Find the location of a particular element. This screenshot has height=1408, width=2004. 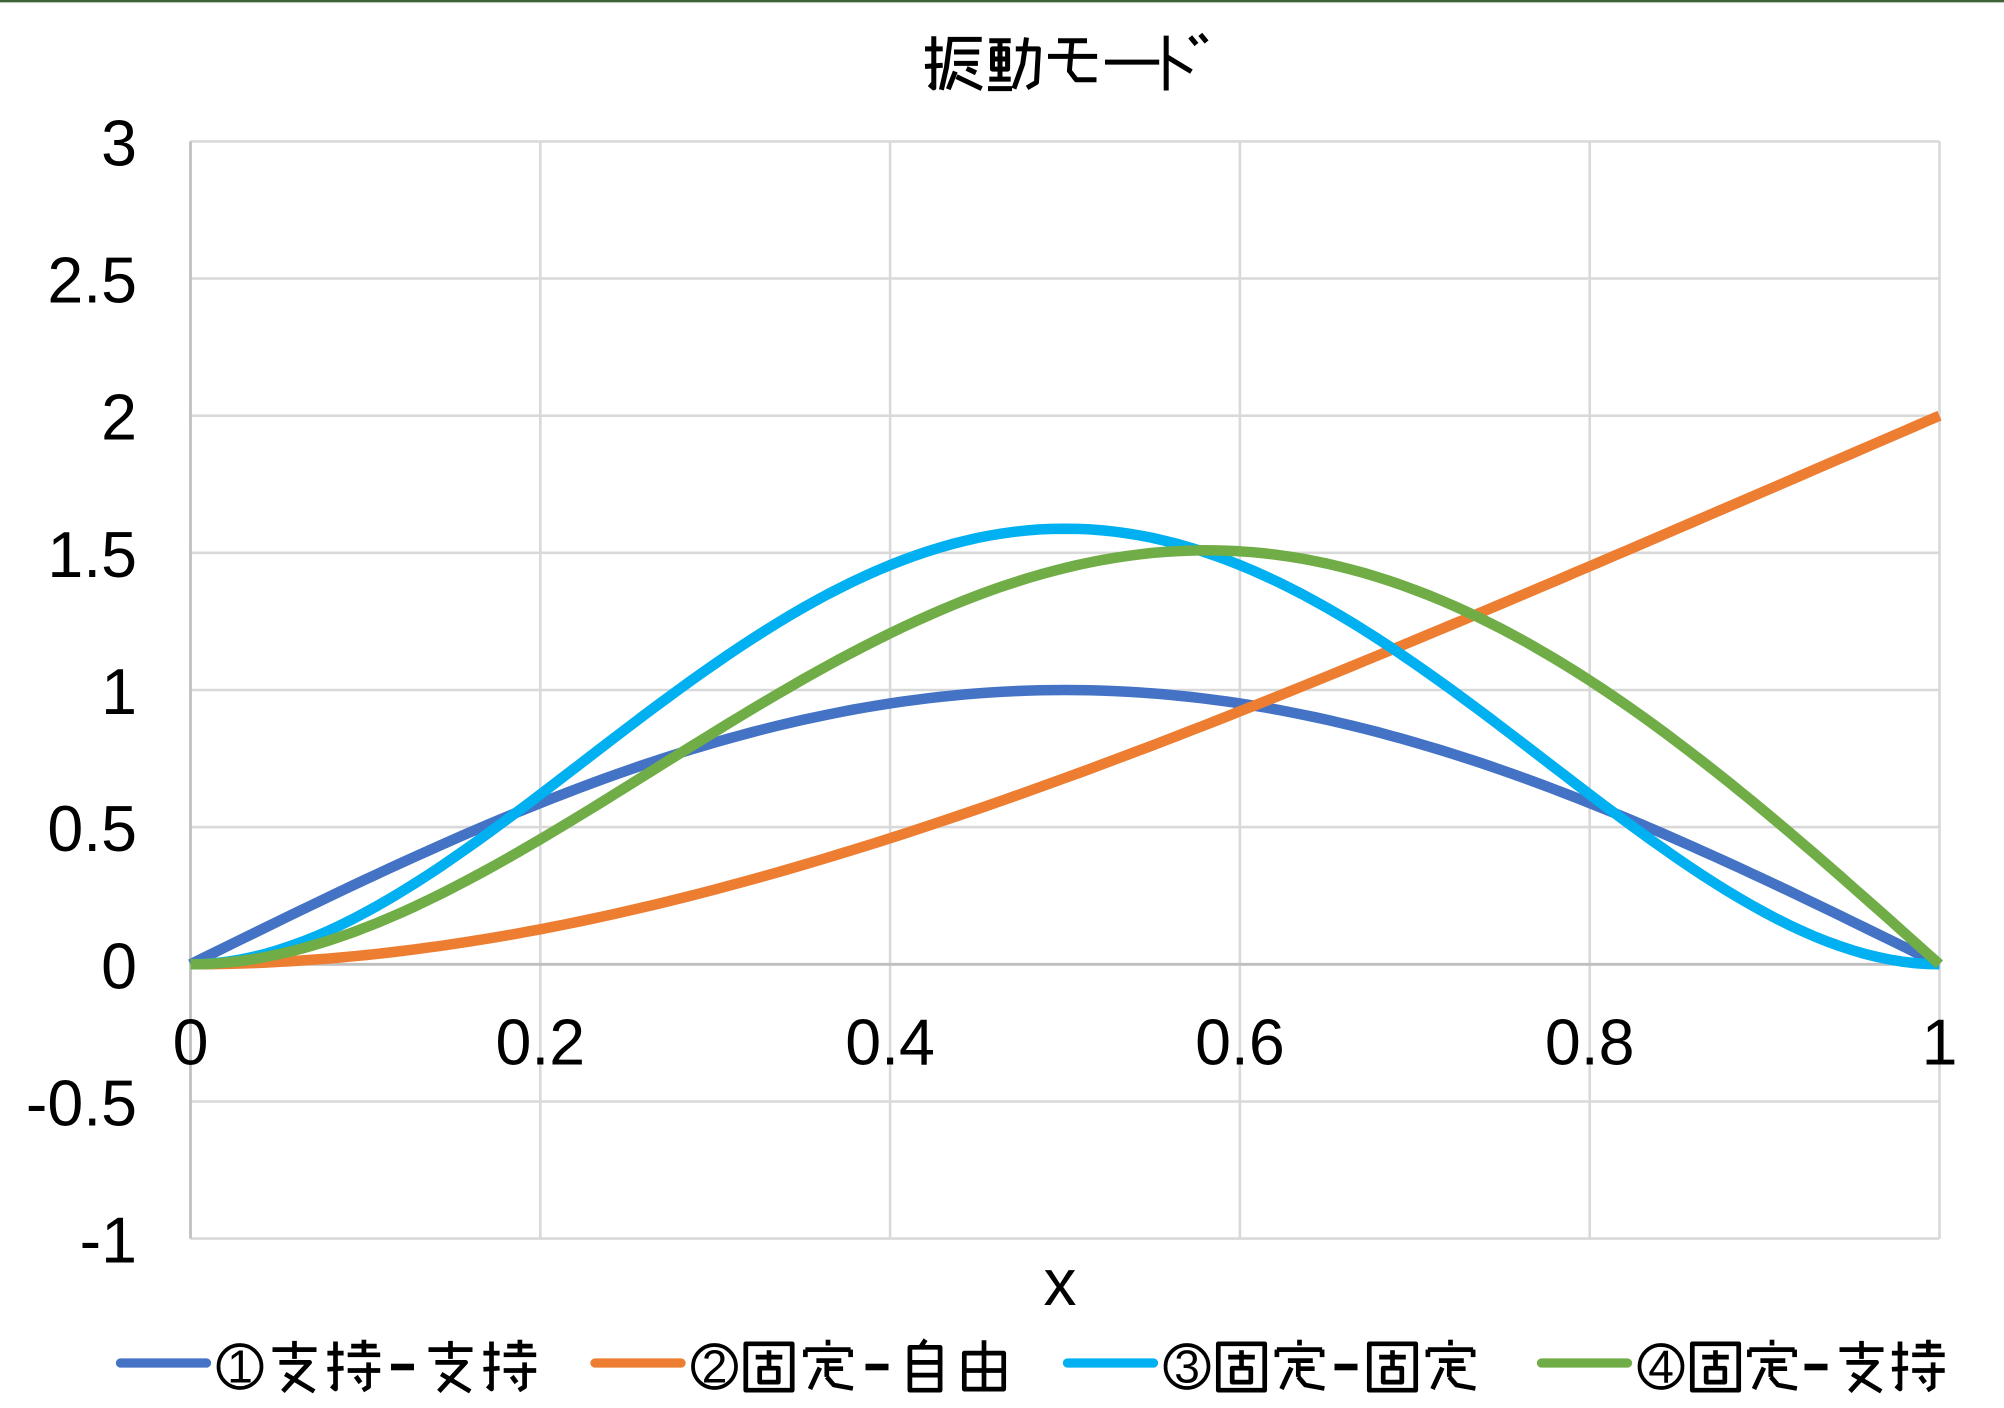

svg-text: 0.5 is located at coordinates (92, 829).